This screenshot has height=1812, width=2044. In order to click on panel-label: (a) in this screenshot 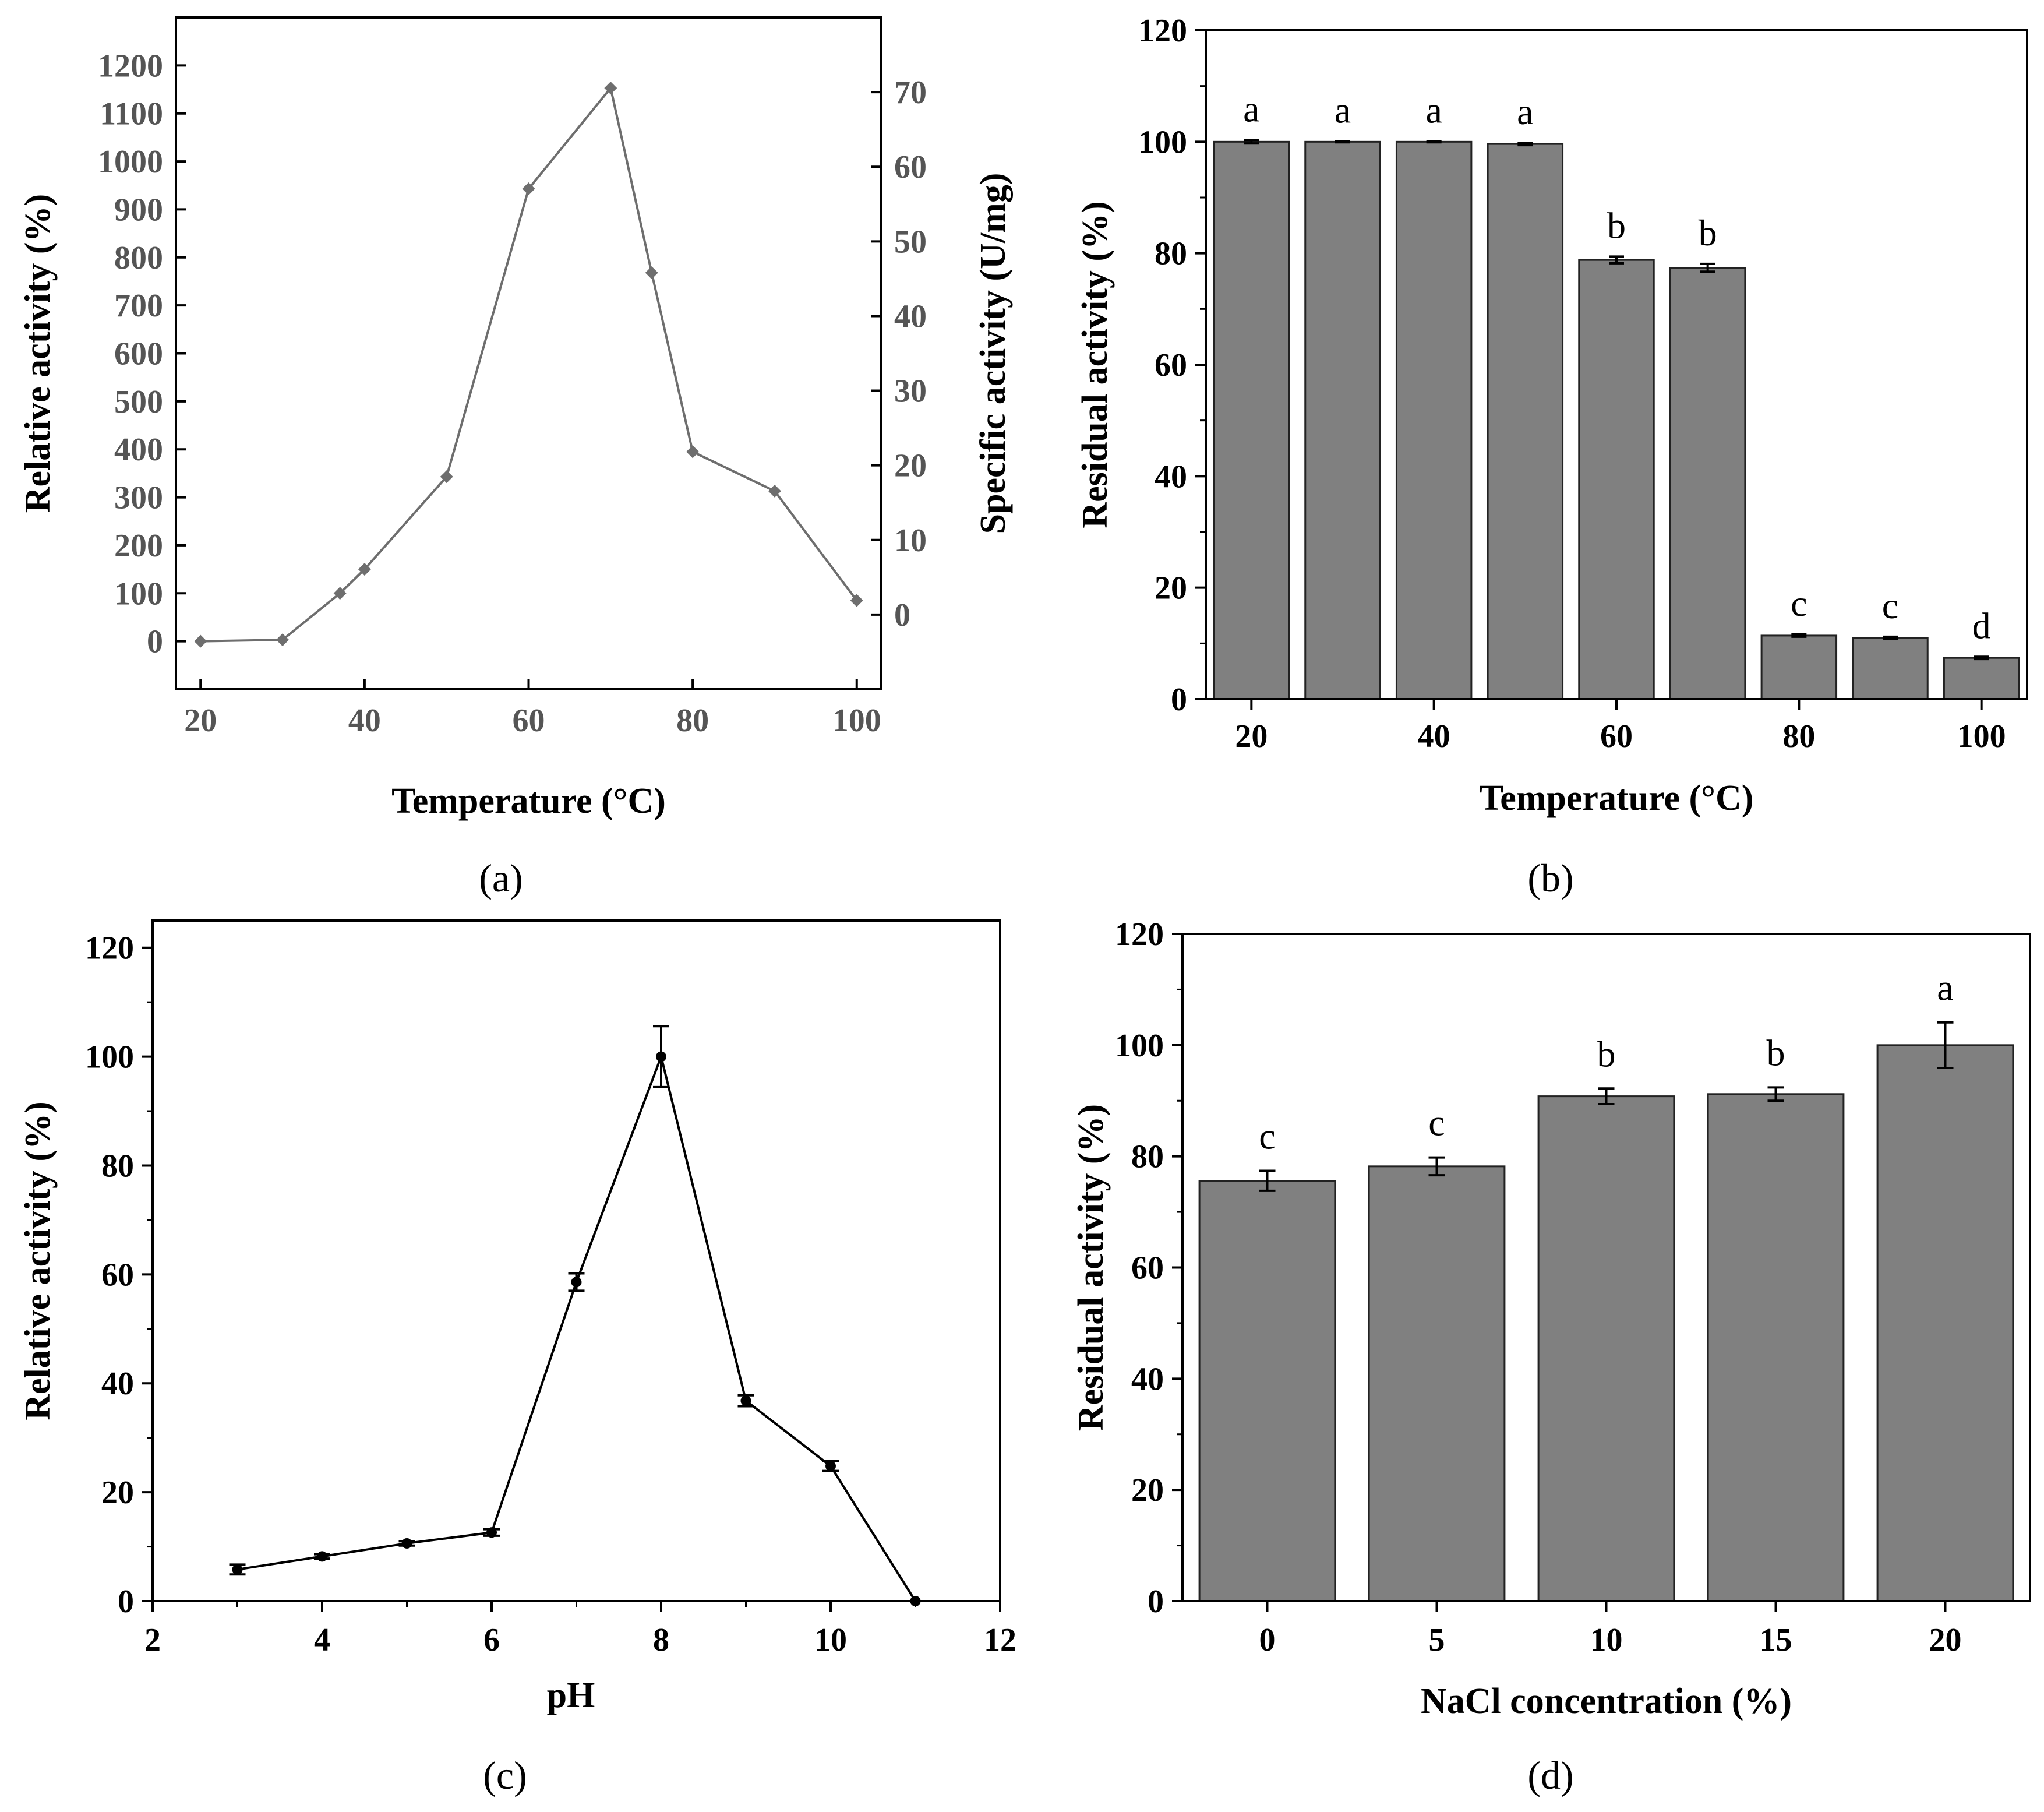, I will do `click(501, 878)`.